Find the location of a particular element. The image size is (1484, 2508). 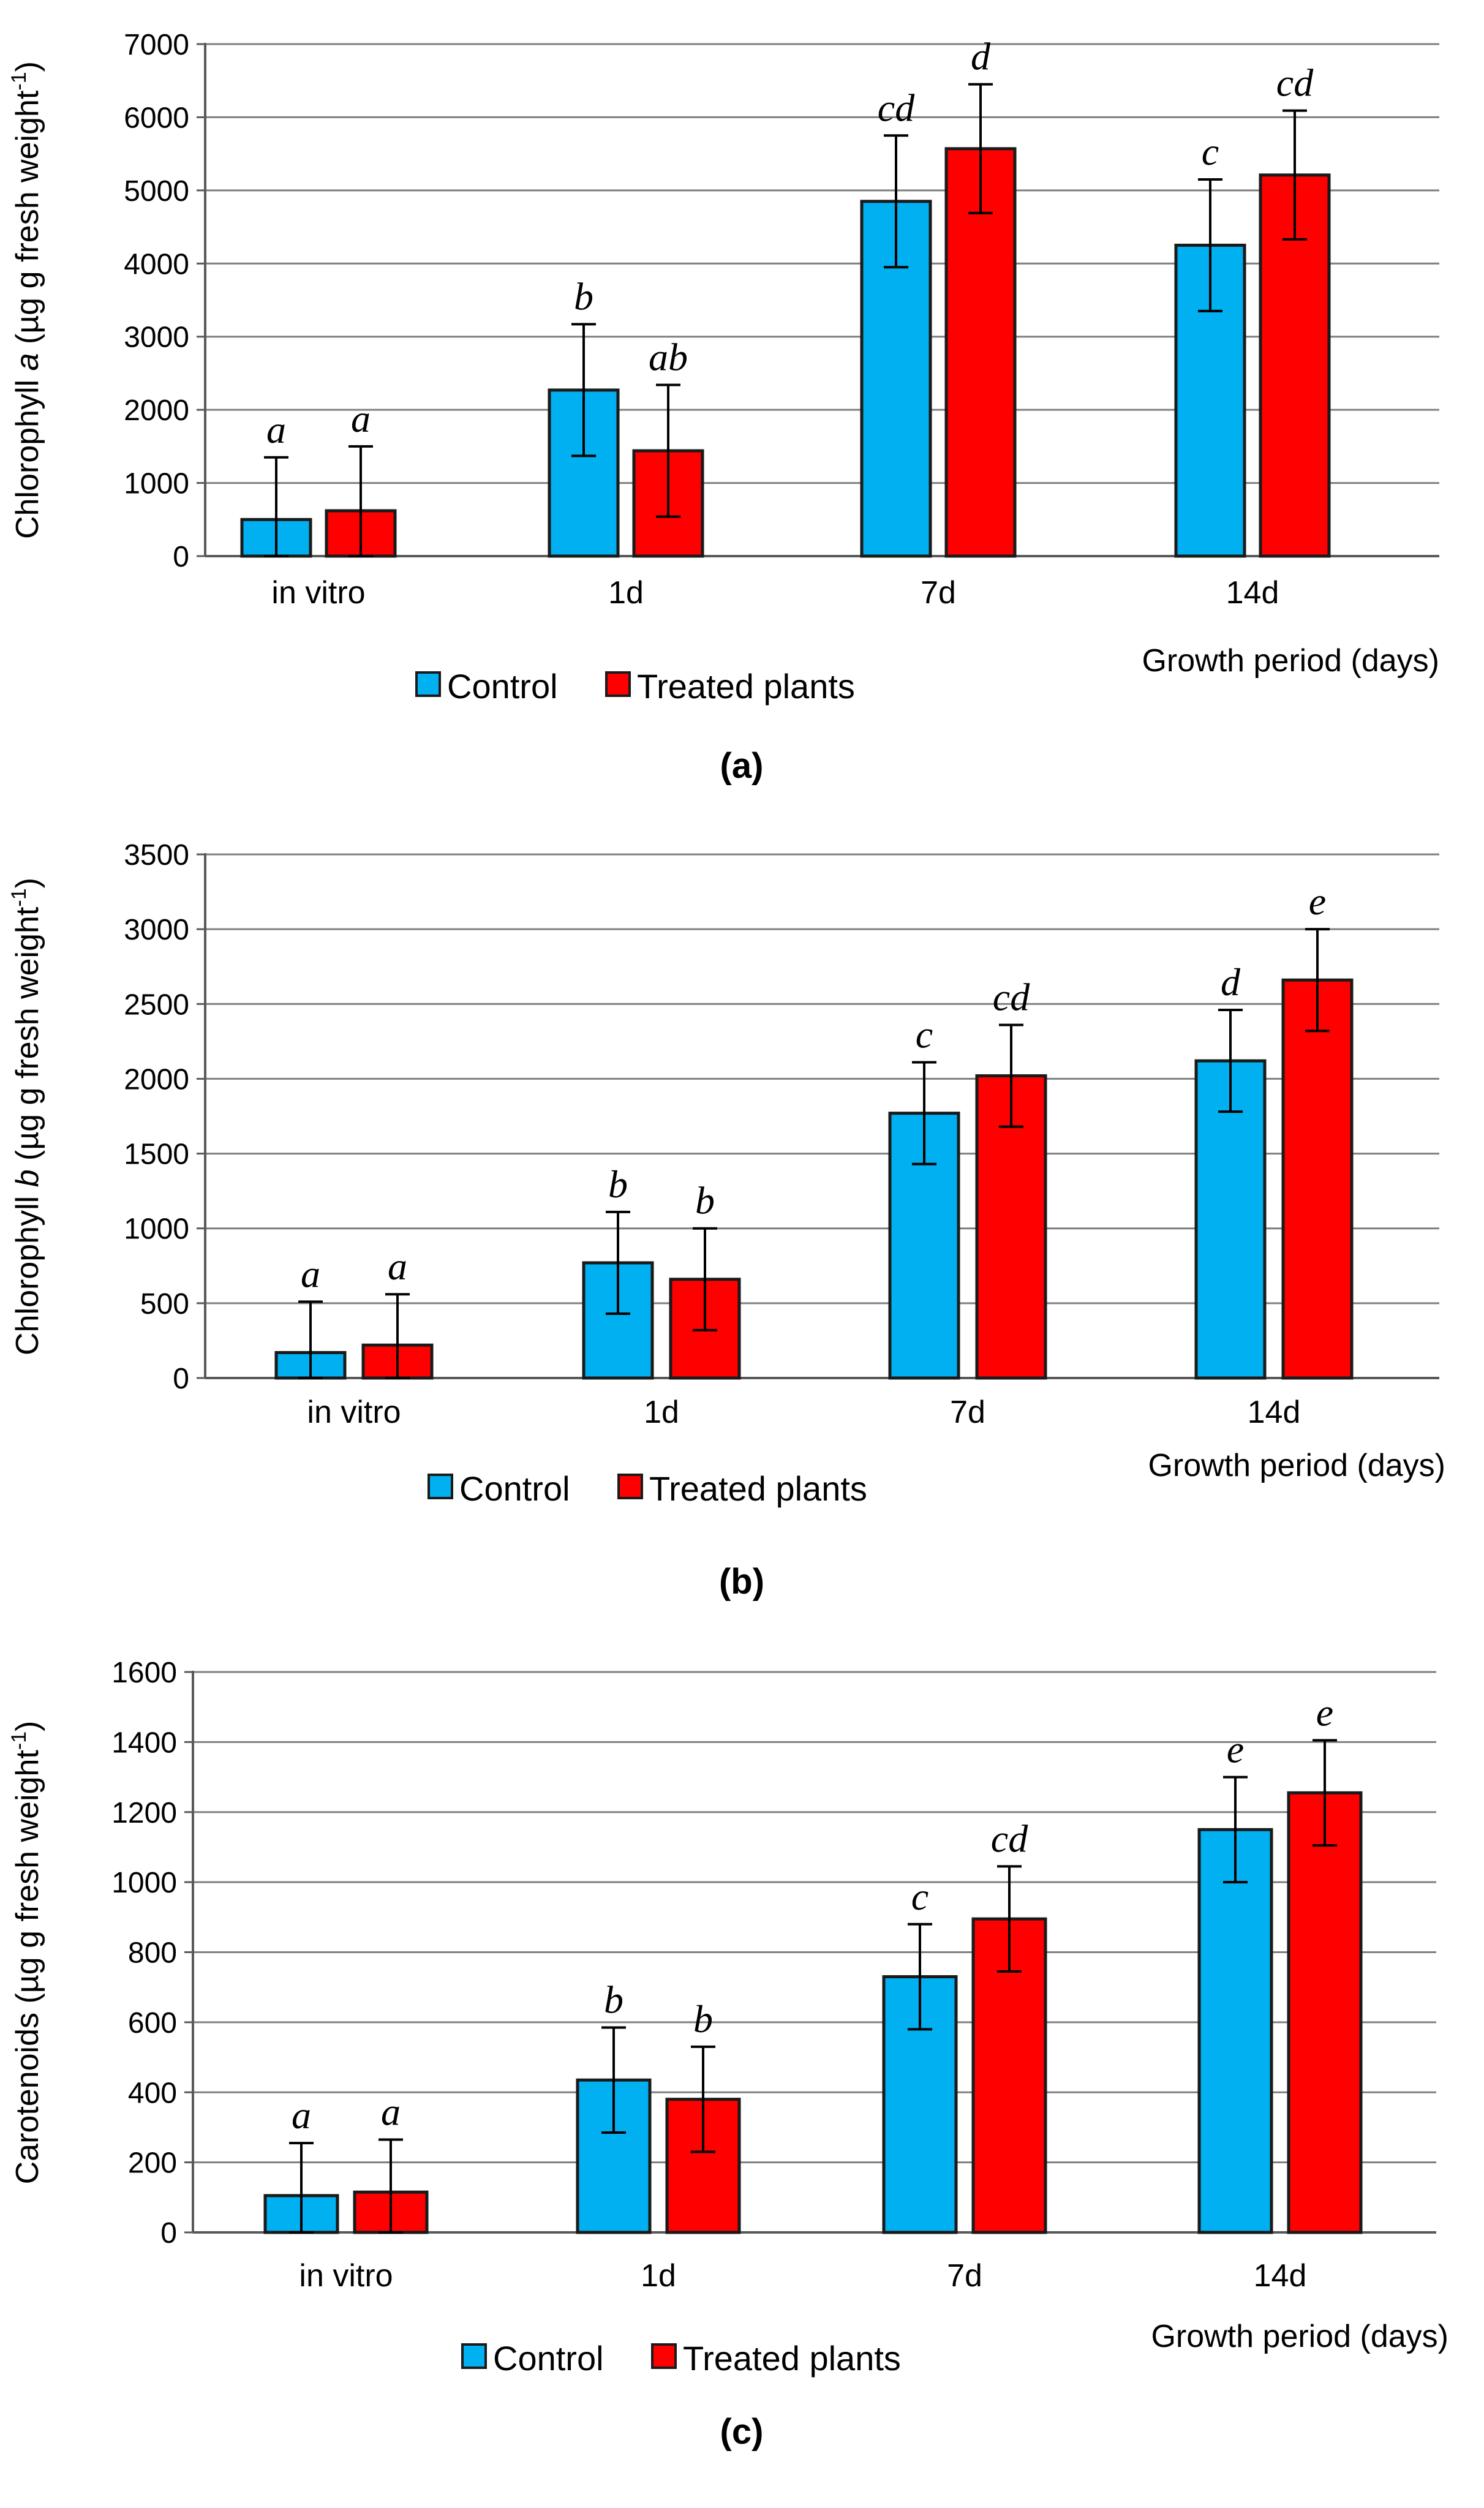

control-bar is located at coordinates (1235, 2031).